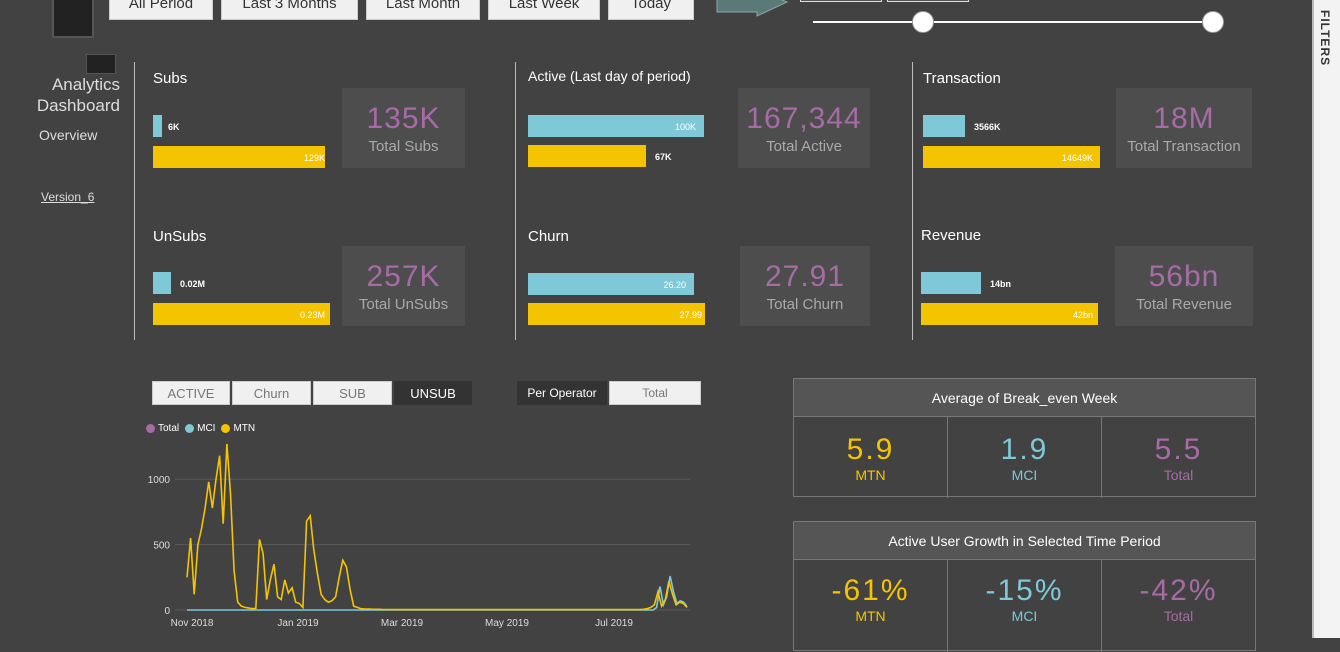 The width and height of the screenshot is (1340, 652). Describe the element at coordinates (611, 284) in the screenshot. I see `churn-mci-bar` at that location.